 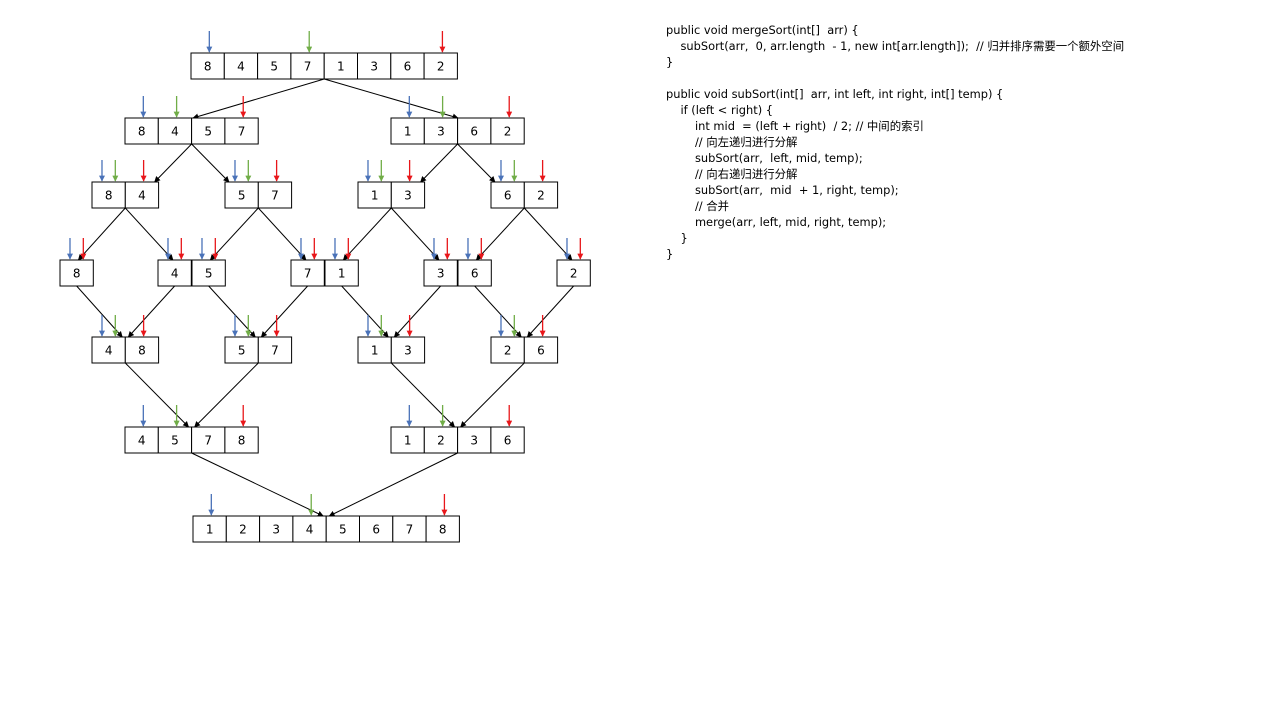 What do you see at coordinates (573, 262) in the screenshot?
I see `array-box: 2` at bounding box center [573, 262].